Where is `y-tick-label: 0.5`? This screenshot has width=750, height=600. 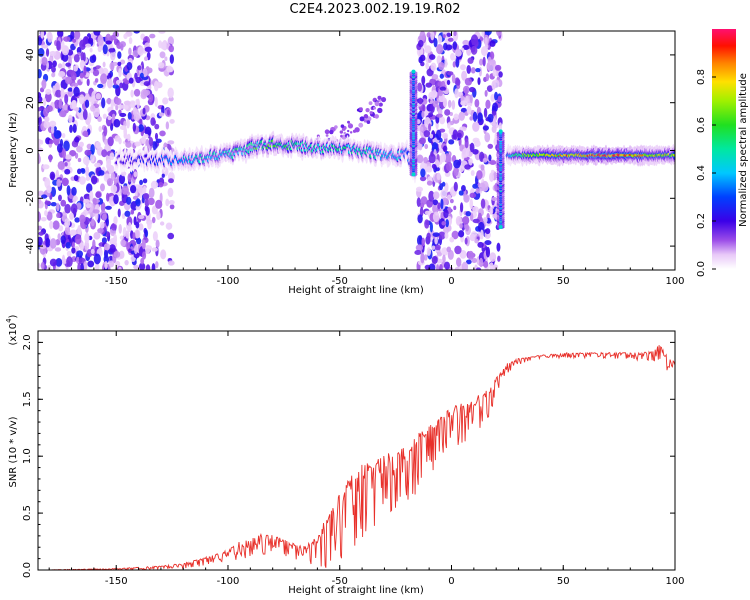 y-tick-label: 0.5 is located at coordinates (27, 513).